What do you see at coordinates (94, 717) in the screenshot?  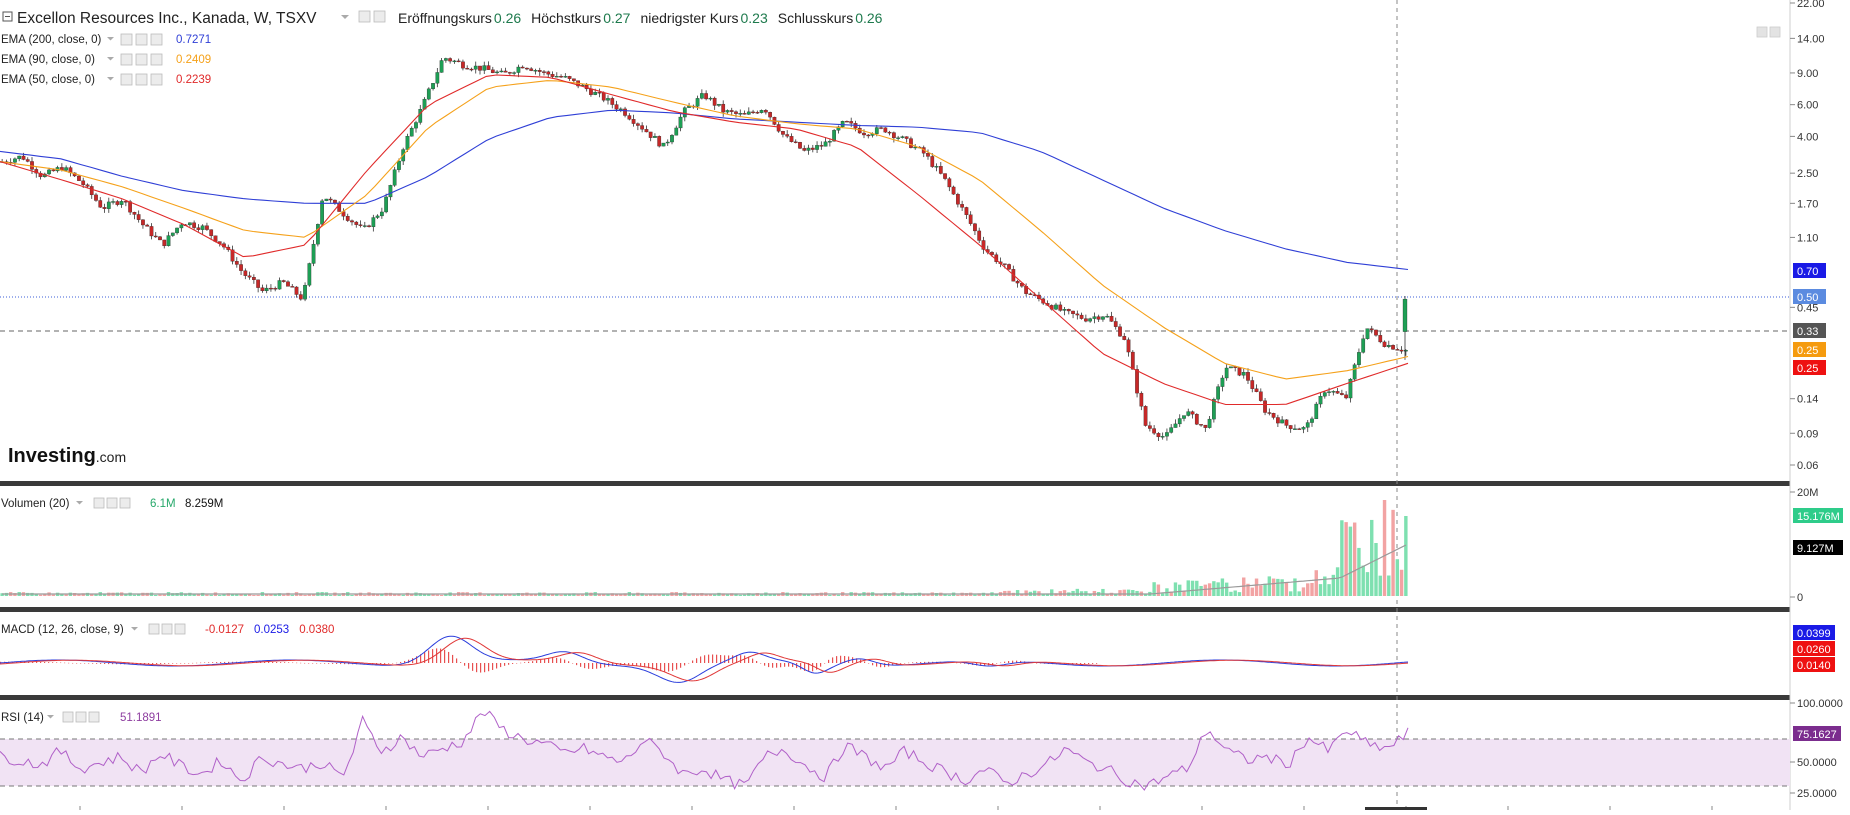 I see `rsi-remove-icon` at bounding box center [94, 717].